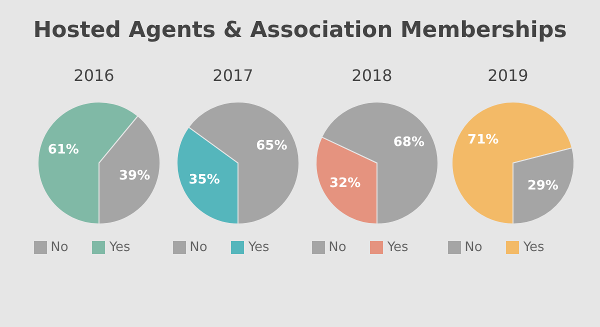 This screenshot has width=600, height=327. What do you see at coordinates (94, 76) in the screenshot?
I see `chart-subtitle: 2016` at bounding box center [94, 76].